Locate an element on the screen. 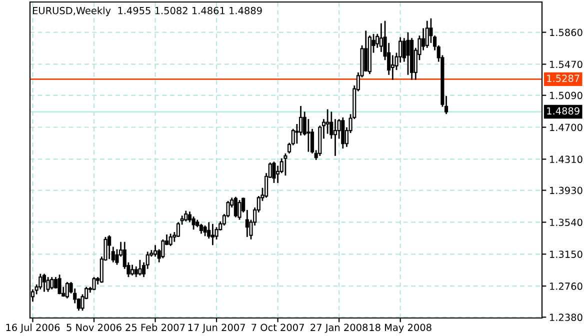  y-tick-label: 1.2380 is located at coordinates (566, 318).